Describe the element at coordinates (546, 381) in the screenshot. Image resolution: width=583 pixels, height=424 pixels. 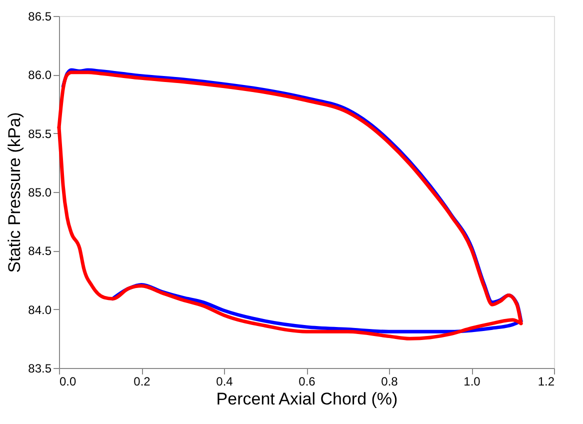
I see `x-tick-label: 1.2` at that location.